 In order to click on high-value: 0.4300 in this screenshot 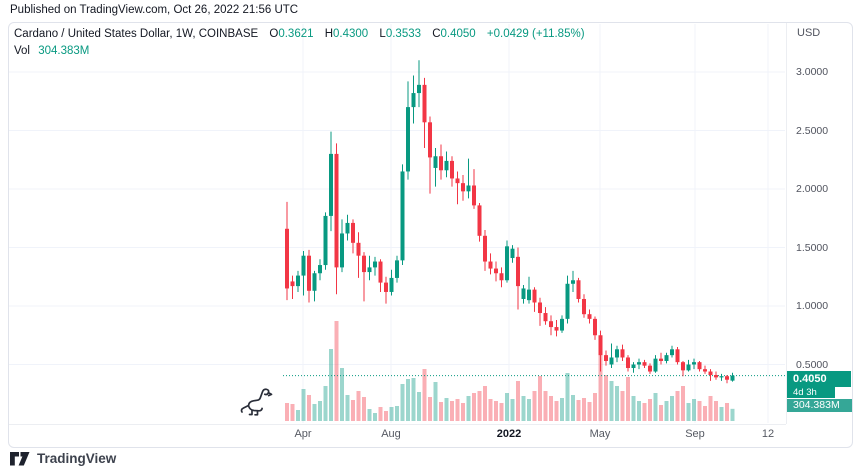, I will do `click(351, 34)`.